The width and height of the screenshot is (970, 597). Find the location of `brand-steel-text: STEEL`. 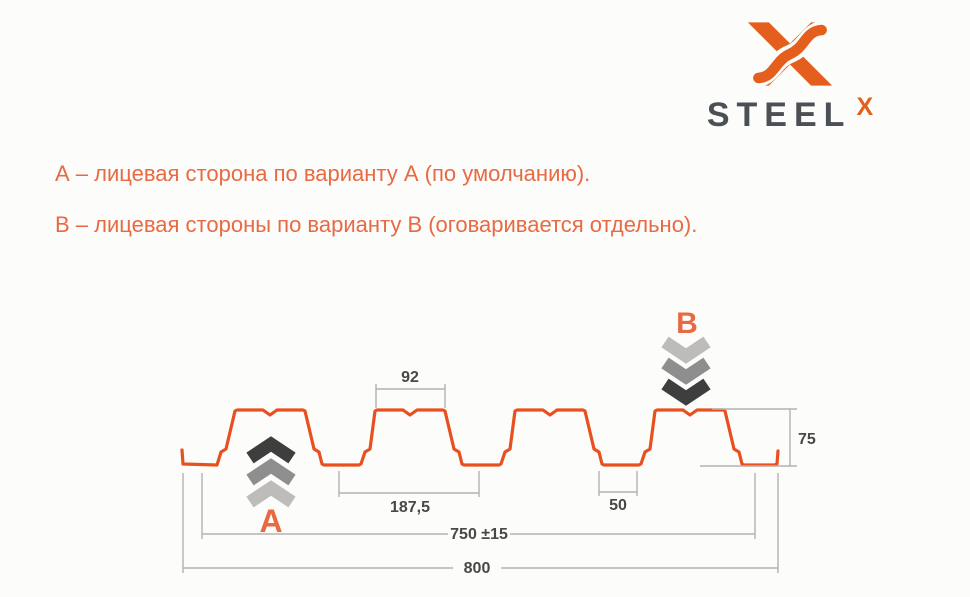

brand-steel-text: STEEL is located at coordinates (779, 115).